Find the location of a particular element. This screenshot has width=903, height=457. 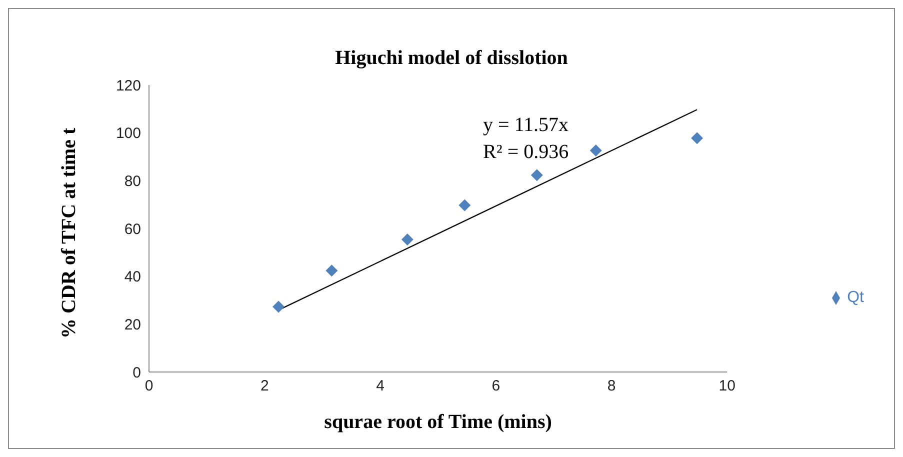

y-tick-label: 40 is located at coordinates (132, 277).